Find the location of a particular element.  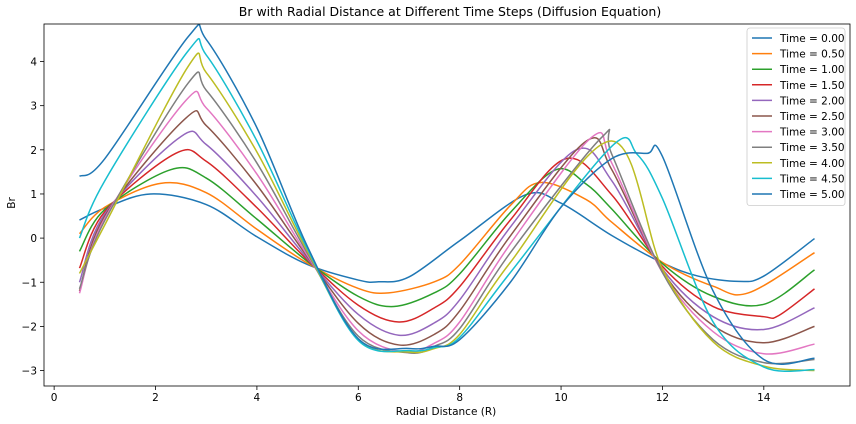

y-tick-label: 3 is located at coordinates (33, 107).